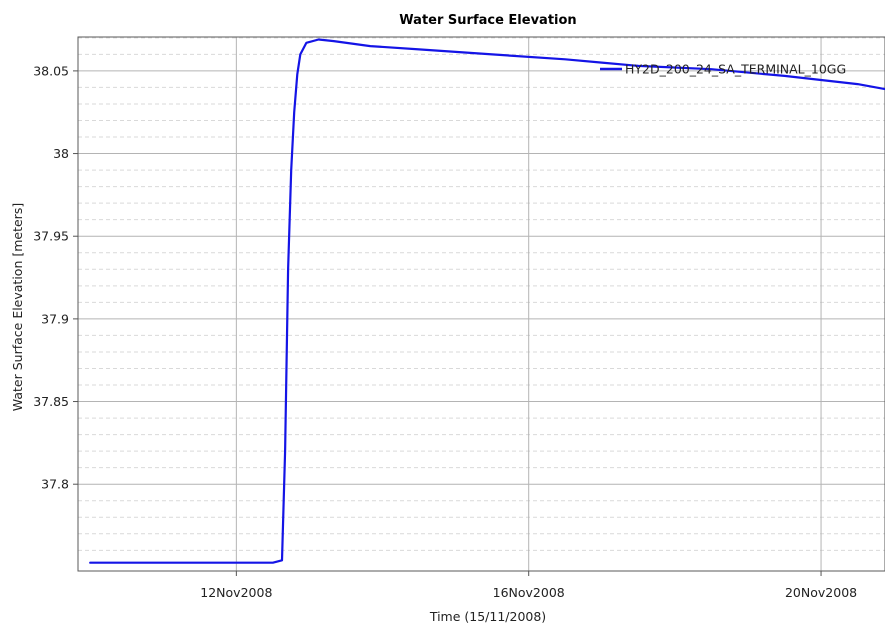 The image size is (885, 626). What do you see at coordinates (51, 70) in the screenshot?
I see `y-tick-label: 38.05` at bounding box center [51, 70].